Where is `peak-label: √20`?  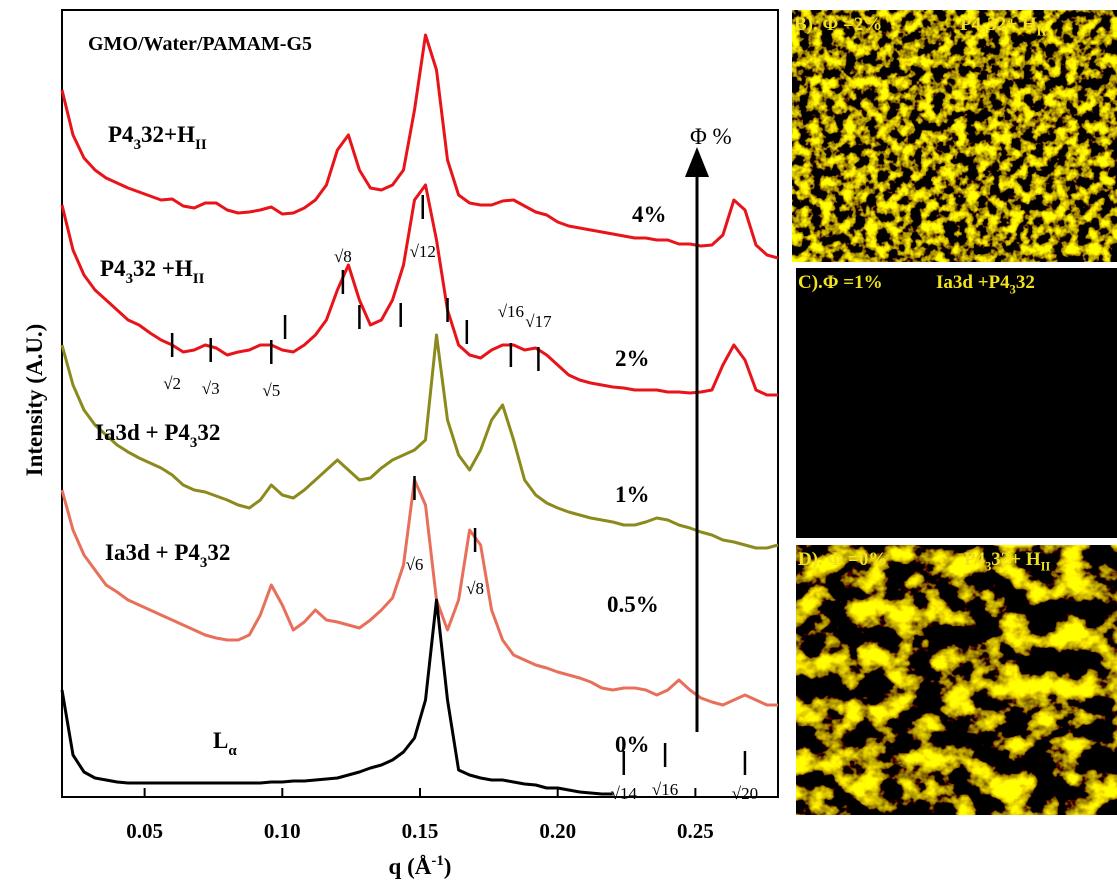 peak-label: √20 is located at coordinates (745, 793).